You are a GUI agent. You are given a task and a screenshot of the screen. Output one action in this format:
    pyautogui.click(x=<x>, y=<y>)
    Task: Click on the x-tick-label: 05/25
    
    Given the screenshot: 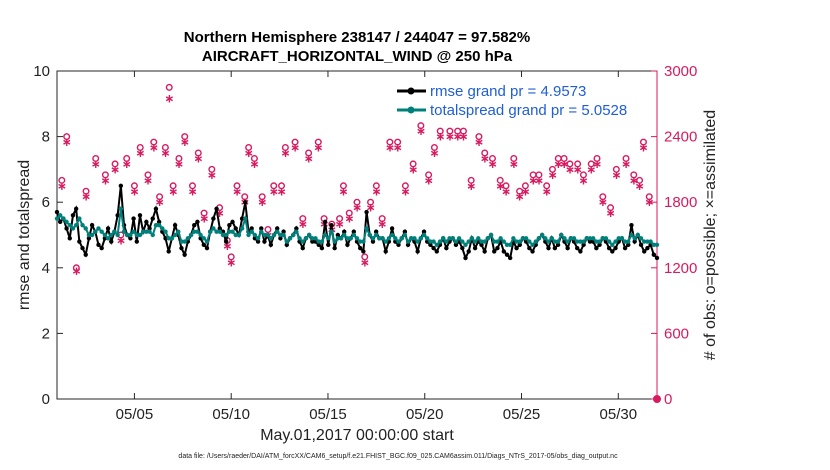 What is the action you would take?
    pyautogui.click(x=522, y=414)
    